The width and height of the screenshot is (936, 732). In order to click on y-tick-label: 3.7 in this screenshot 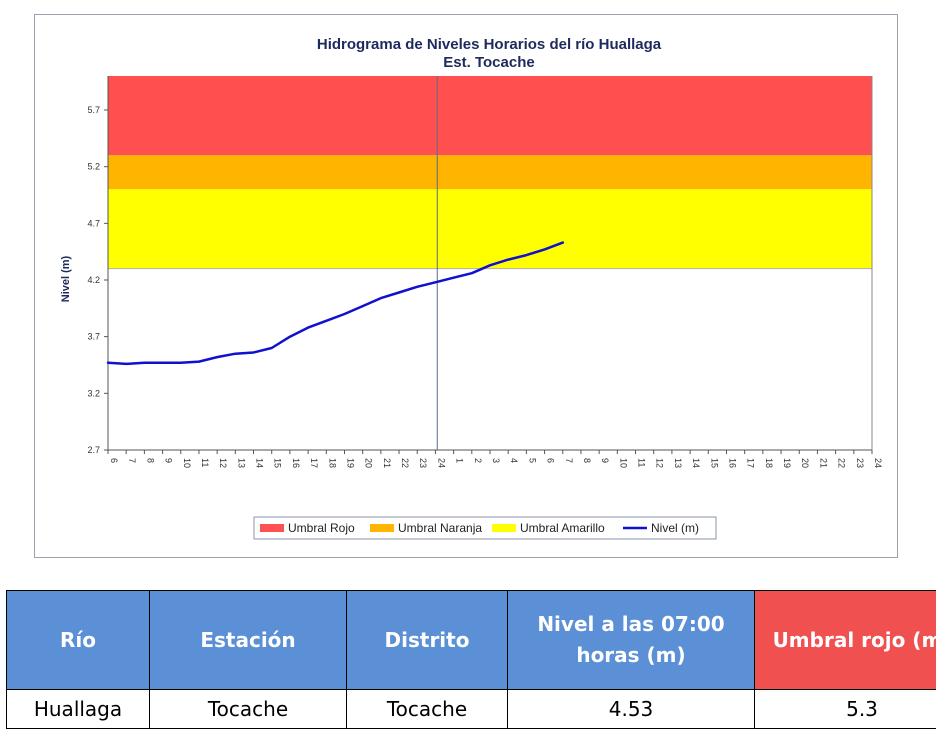, I will do `click(93, 337)`.